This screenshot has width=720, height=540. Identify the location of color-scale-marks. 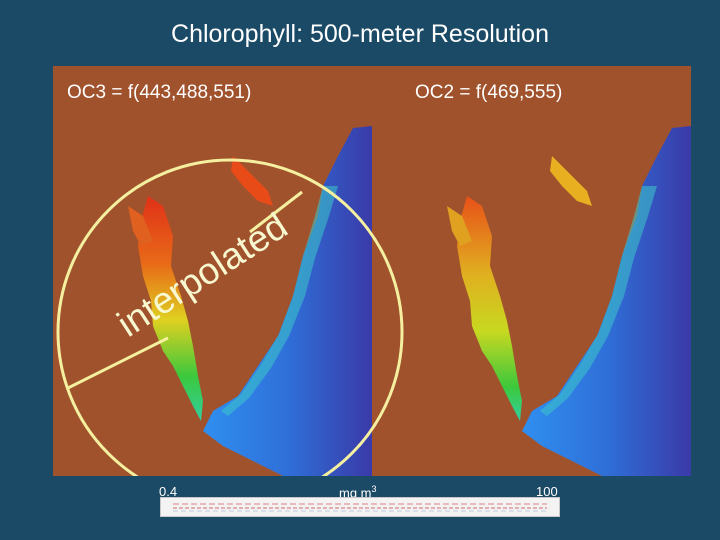
(360, 507).